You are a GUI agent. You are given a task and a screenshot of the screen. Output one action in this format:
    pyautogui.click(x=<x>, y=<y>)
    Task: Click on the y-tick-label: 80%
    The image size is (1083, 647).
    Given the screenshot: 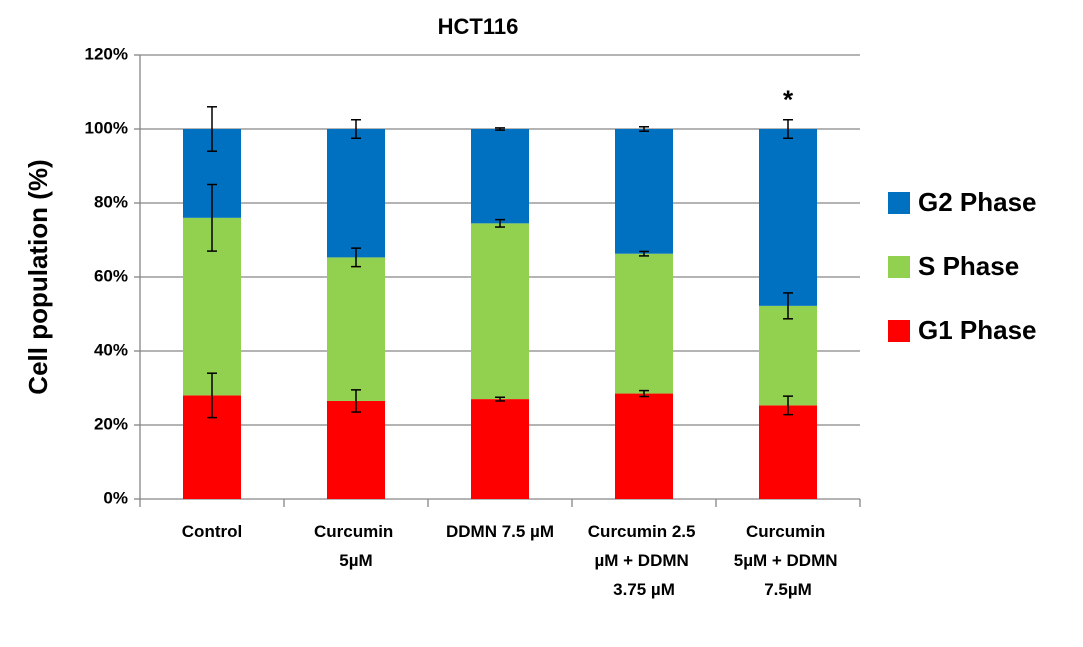 What is the action you would take?
    pyautogui.click(x=111, y=201)
    